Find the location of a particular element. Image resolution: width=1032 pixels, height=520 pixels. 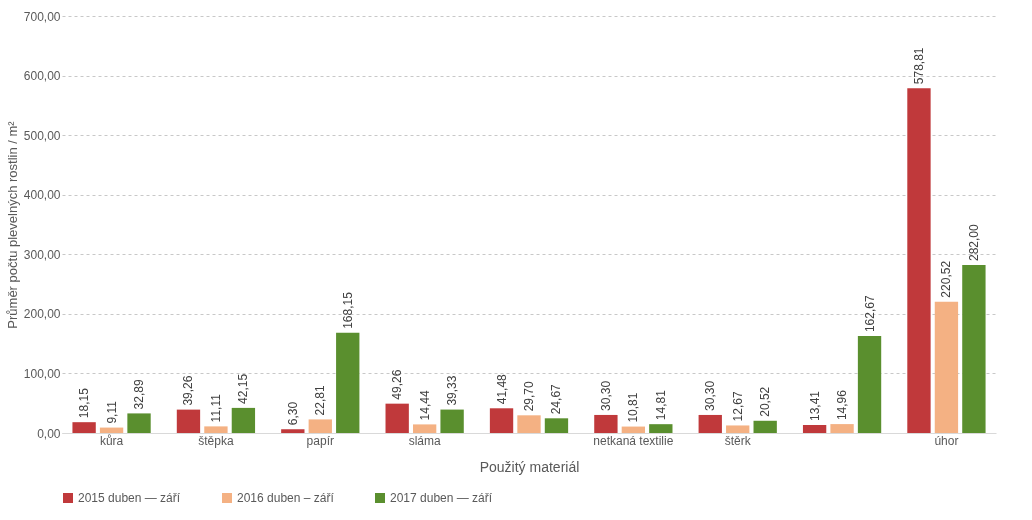

y-tick-label: 300,00 is located at coordinates (42, 254).